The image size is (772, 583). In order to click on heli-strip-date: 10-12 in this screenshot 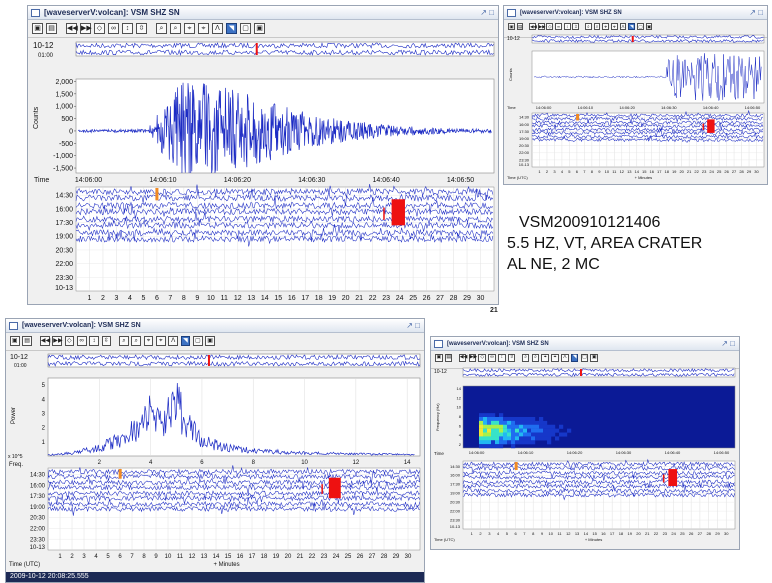, I will do `click(43, 45)`.